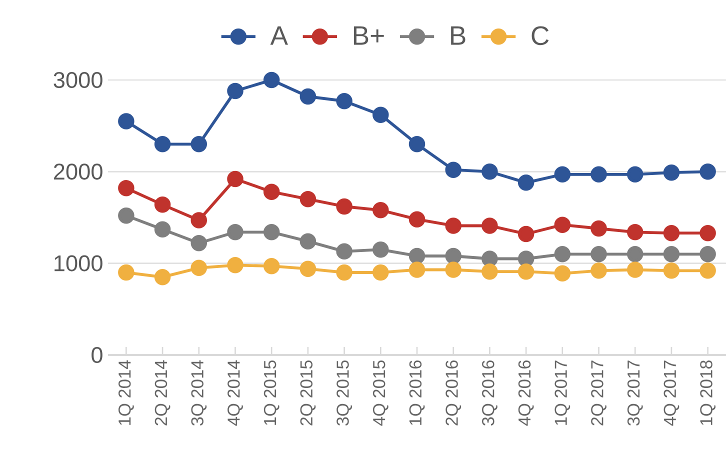  I want to click on x-tick-label: 4Q 2014, so click(235, 393).